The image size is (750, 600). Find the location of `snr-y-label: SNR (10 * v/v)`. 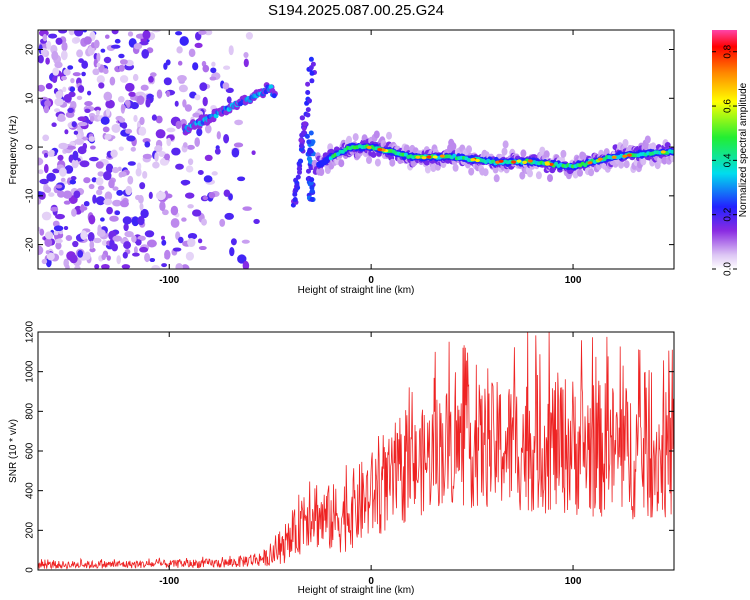

snr-y-label: SNR (10 * v/v) is located at coordinates (13, 451).